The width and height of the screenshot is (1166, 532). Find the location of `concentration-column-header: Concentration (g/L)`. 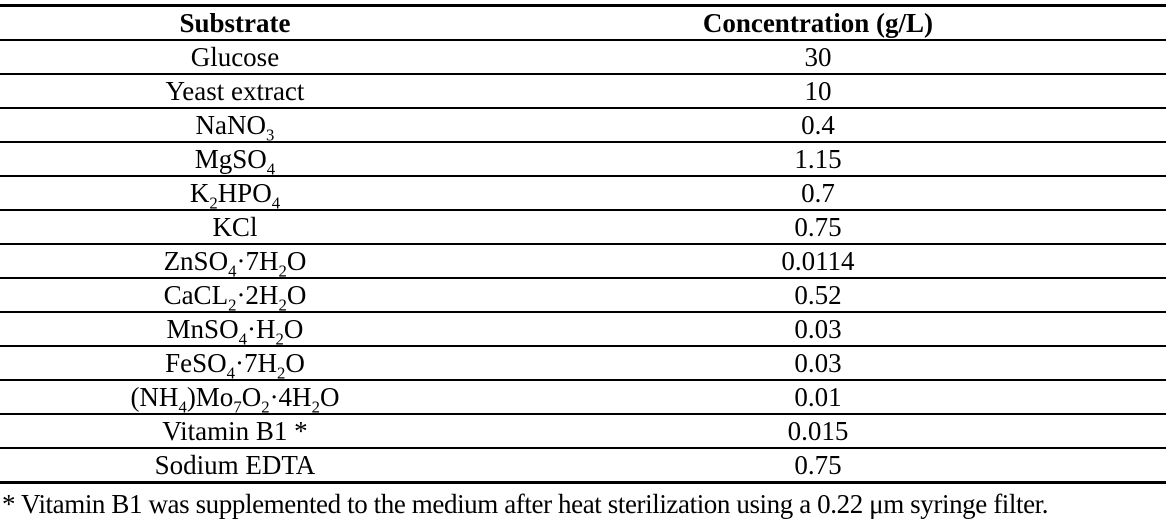

concentration-column-header: Concentration (g/L) is located at coordinates (818, 22).